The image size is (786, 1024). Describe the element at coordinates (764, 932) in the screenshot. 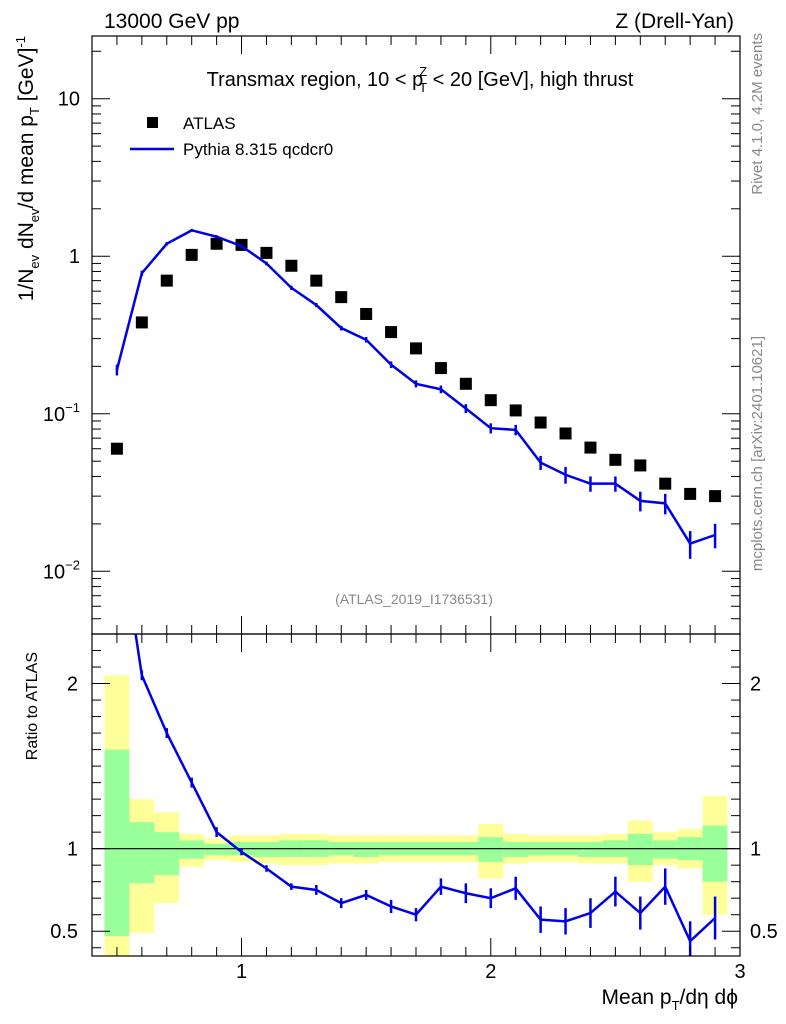

I see `ratio-ytick-label-right: 0.5` at that location.